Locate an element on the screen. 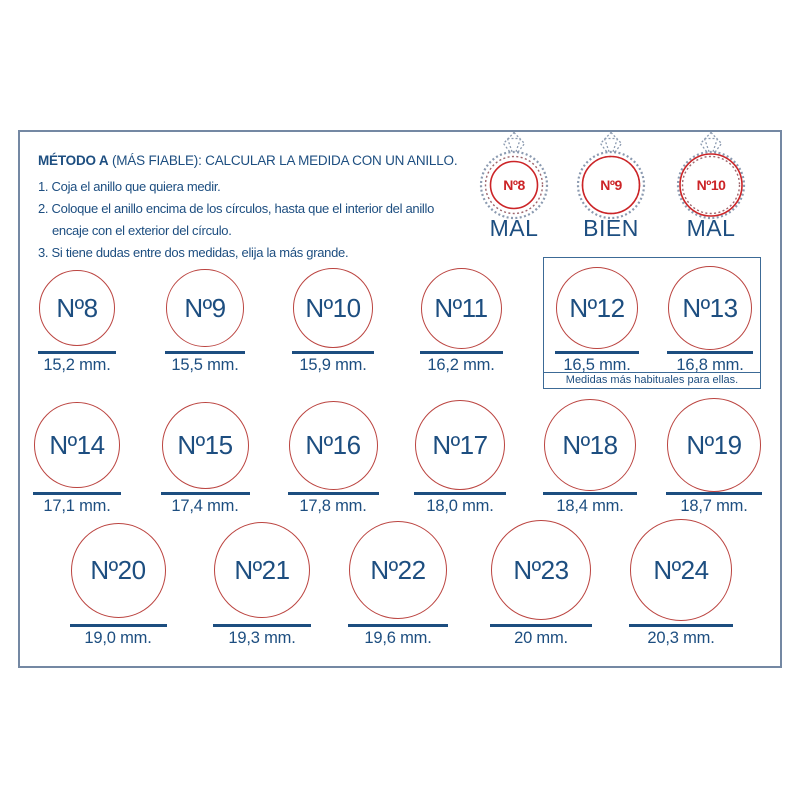 The width and height of the screenshot is (800, 800). size-label: Nº18 is located at coordinates (590, 445).